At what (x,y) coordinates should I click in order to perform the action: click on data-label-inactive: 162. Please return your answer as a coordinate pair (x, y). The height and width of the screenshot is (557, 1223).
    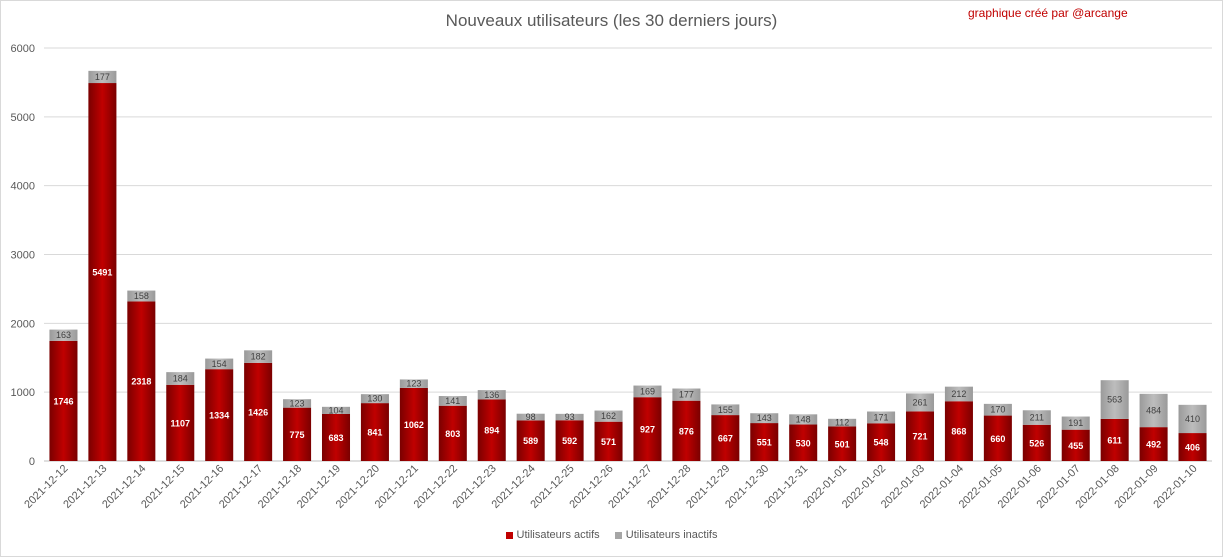
    Looking at the image, I should click on (608, 416).